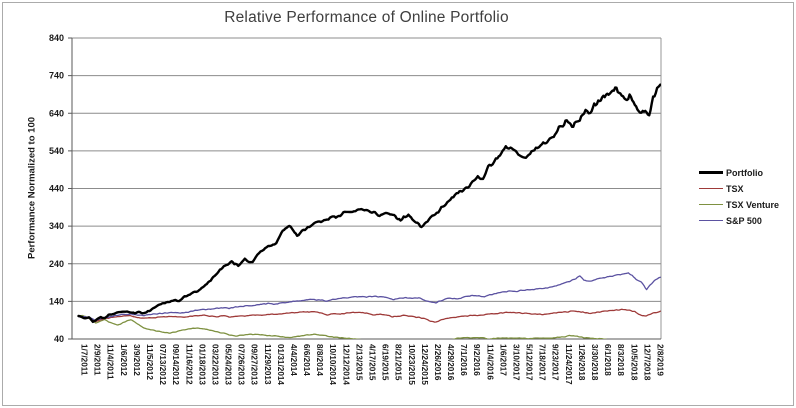 The image size is (796, 408). What do you see at coordinates (581, 362) in the screenshot?
I see `x-tick-label: 1/26/2018` at bounding box center [581, 362].